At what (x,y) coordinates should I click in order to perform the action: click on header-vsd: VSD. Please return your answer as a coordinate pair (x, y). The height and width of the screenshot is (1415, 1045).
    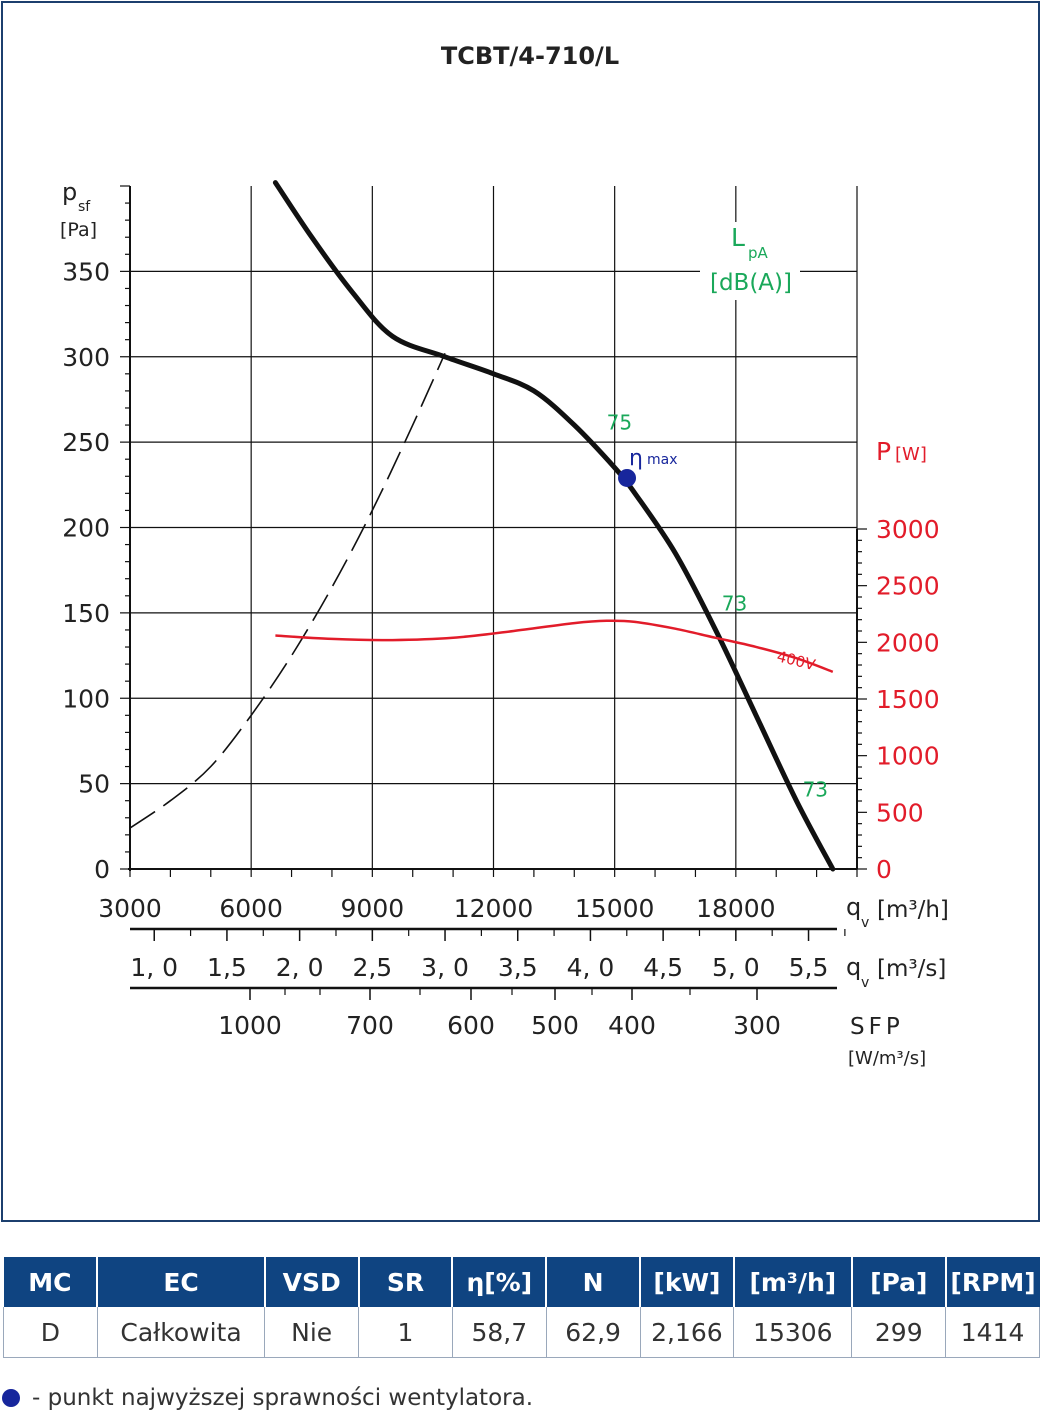
    Looking at the image, I should click on (312, 1282).